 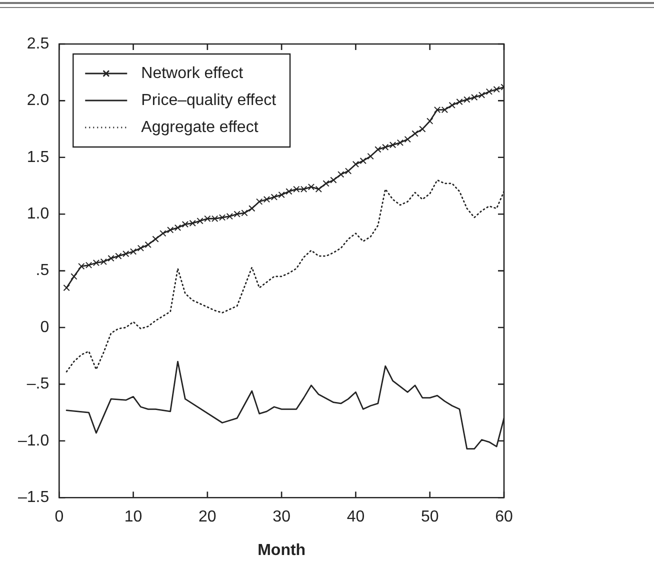 What do you see at coordinates (38, 157) in the screenshot?
I see `y-tick-label: 1.5` at bounding box center [38, 157].